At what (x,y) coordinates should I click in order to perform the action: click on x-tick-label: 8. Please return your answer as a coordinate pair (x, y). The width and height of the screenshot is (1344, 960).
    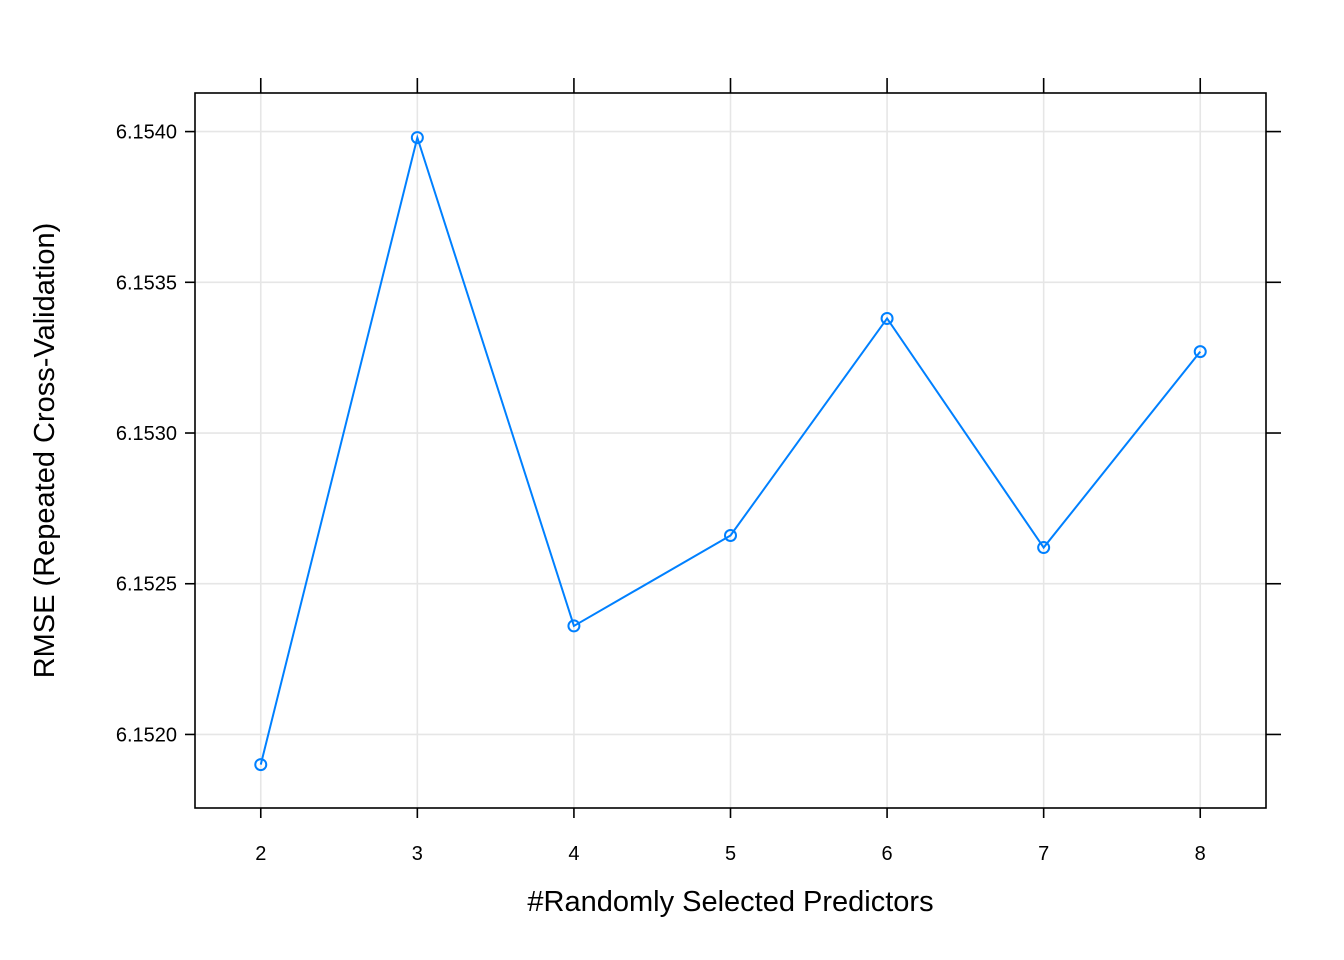
    Looking at the image, I should click on (1200, 854).